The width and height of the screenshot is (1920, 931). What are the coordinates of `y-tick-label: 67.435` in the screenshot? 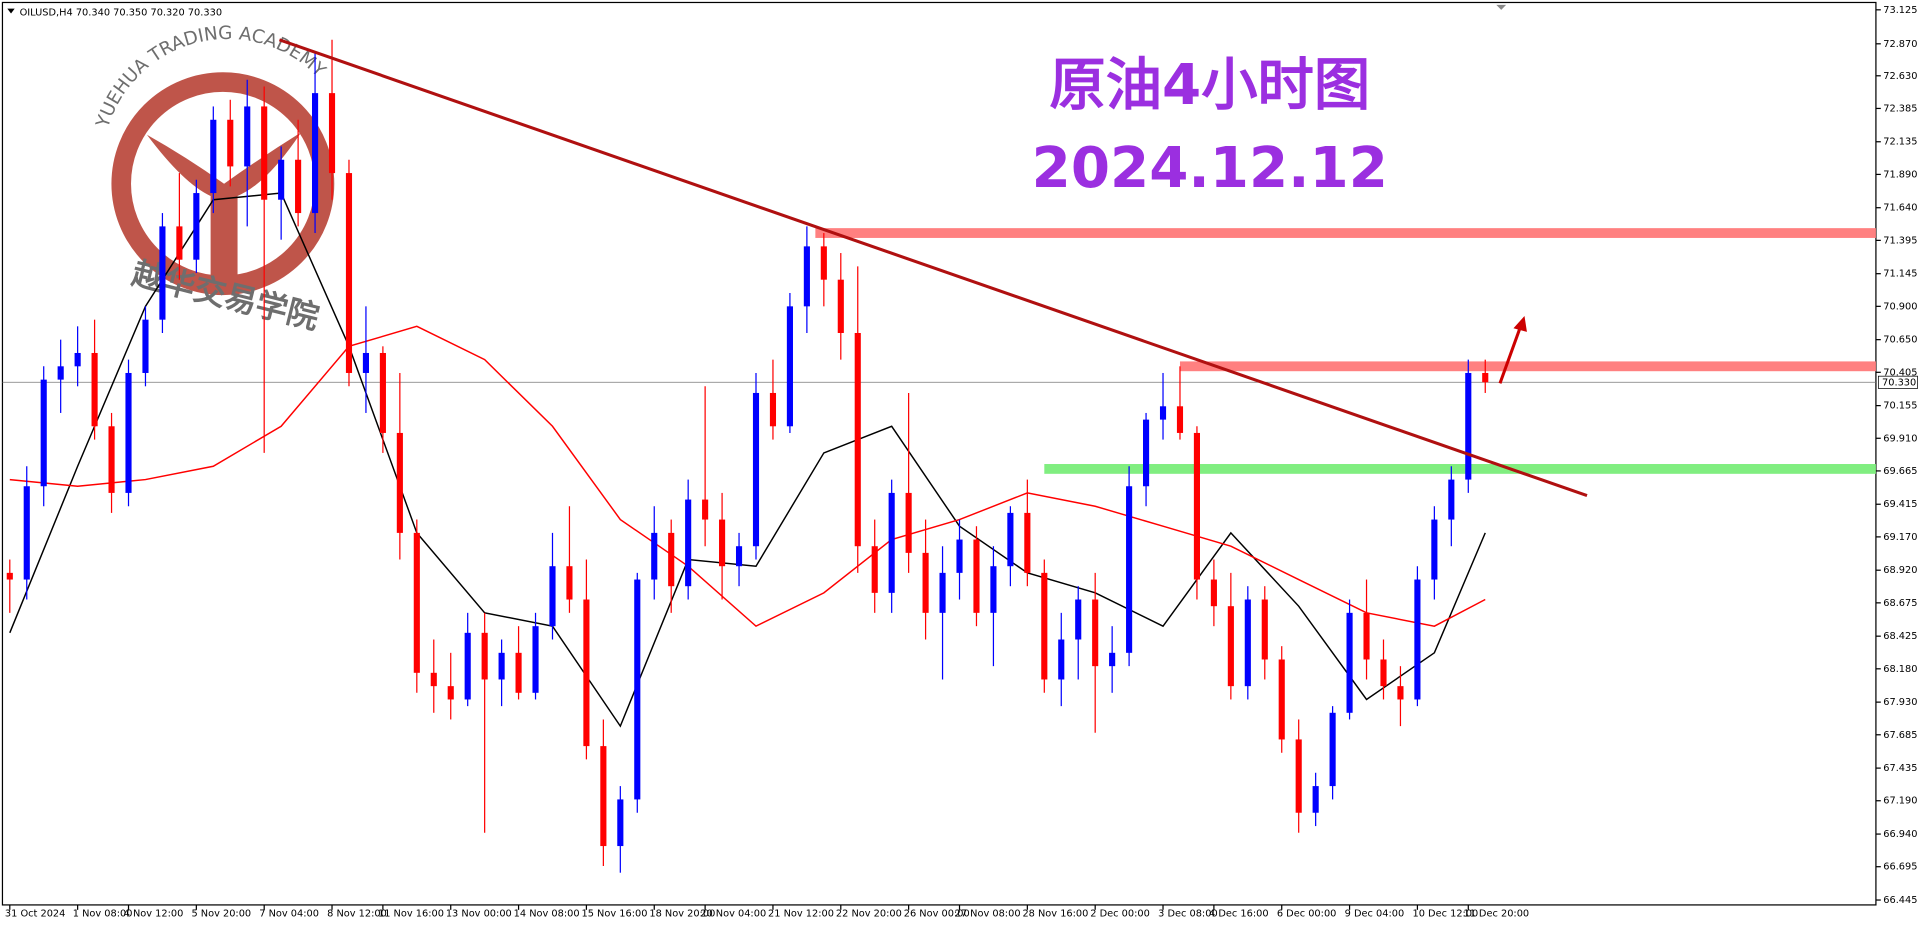 It's located at (1900, 768).